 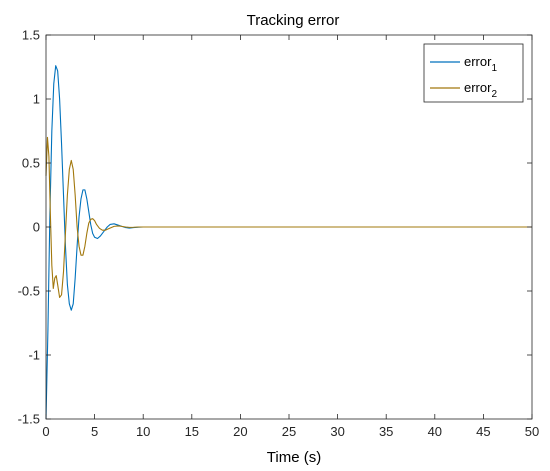 What do you see at coordinates (435, 431) in the screenshot?
I see `x-tick-label: 40` at bounding box center [435, 431].